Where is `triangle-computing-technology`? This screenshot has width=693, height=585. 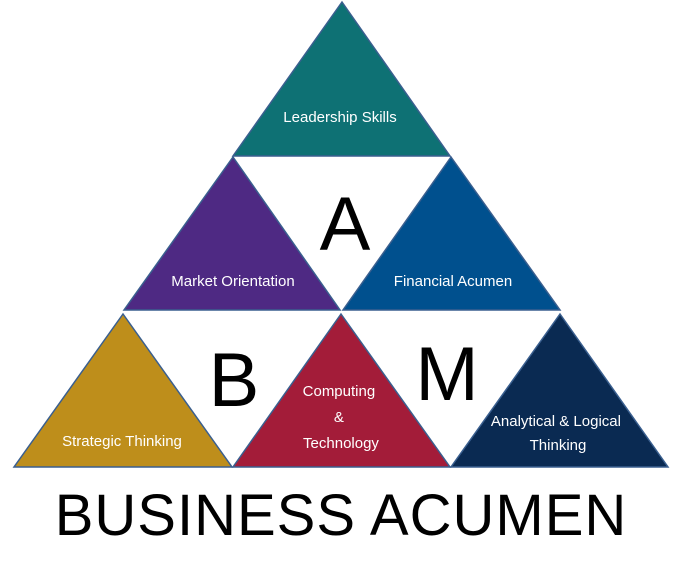 triangle-computing-technology is located at coordinates (341, 390).